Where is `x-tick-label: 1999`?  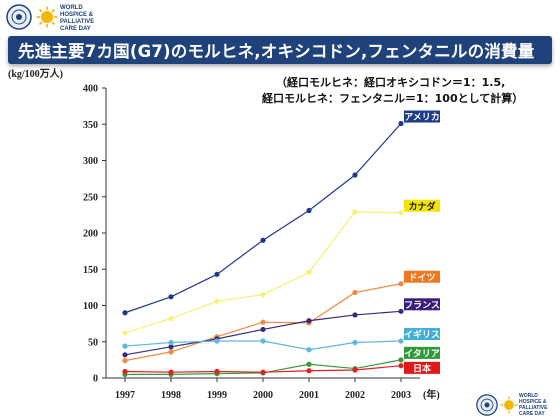 x-tick-label: 1999 is located at coordinates (217, 395).